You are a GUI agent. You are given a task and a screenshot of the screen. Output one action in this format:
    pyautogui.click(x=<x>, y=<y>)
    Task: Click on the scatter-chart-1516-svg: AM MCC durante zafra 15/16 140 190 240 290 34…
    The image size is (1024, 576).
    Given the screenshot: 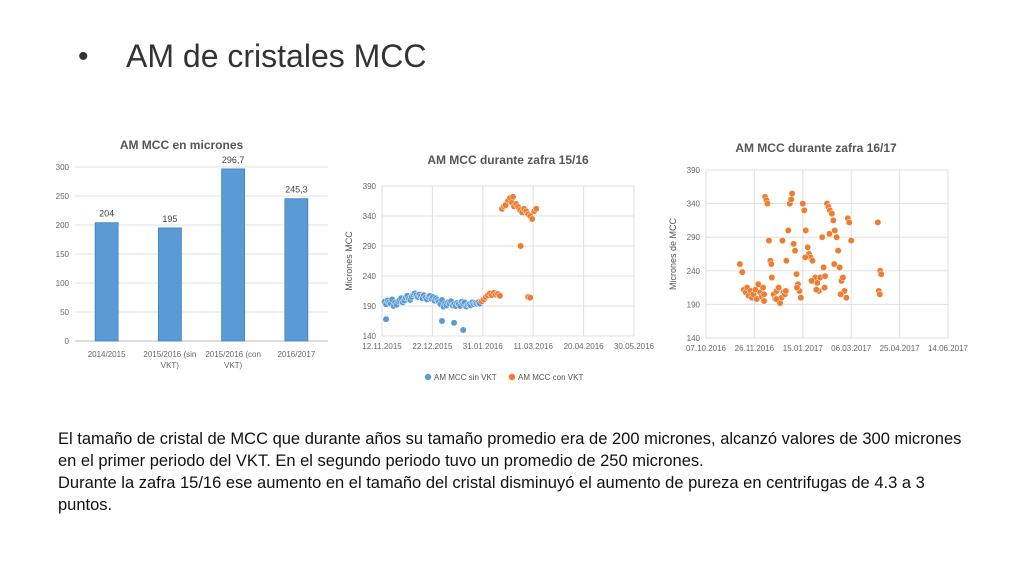 What is the action you would take?
    pyautogui.click(x=499, y=267)
    